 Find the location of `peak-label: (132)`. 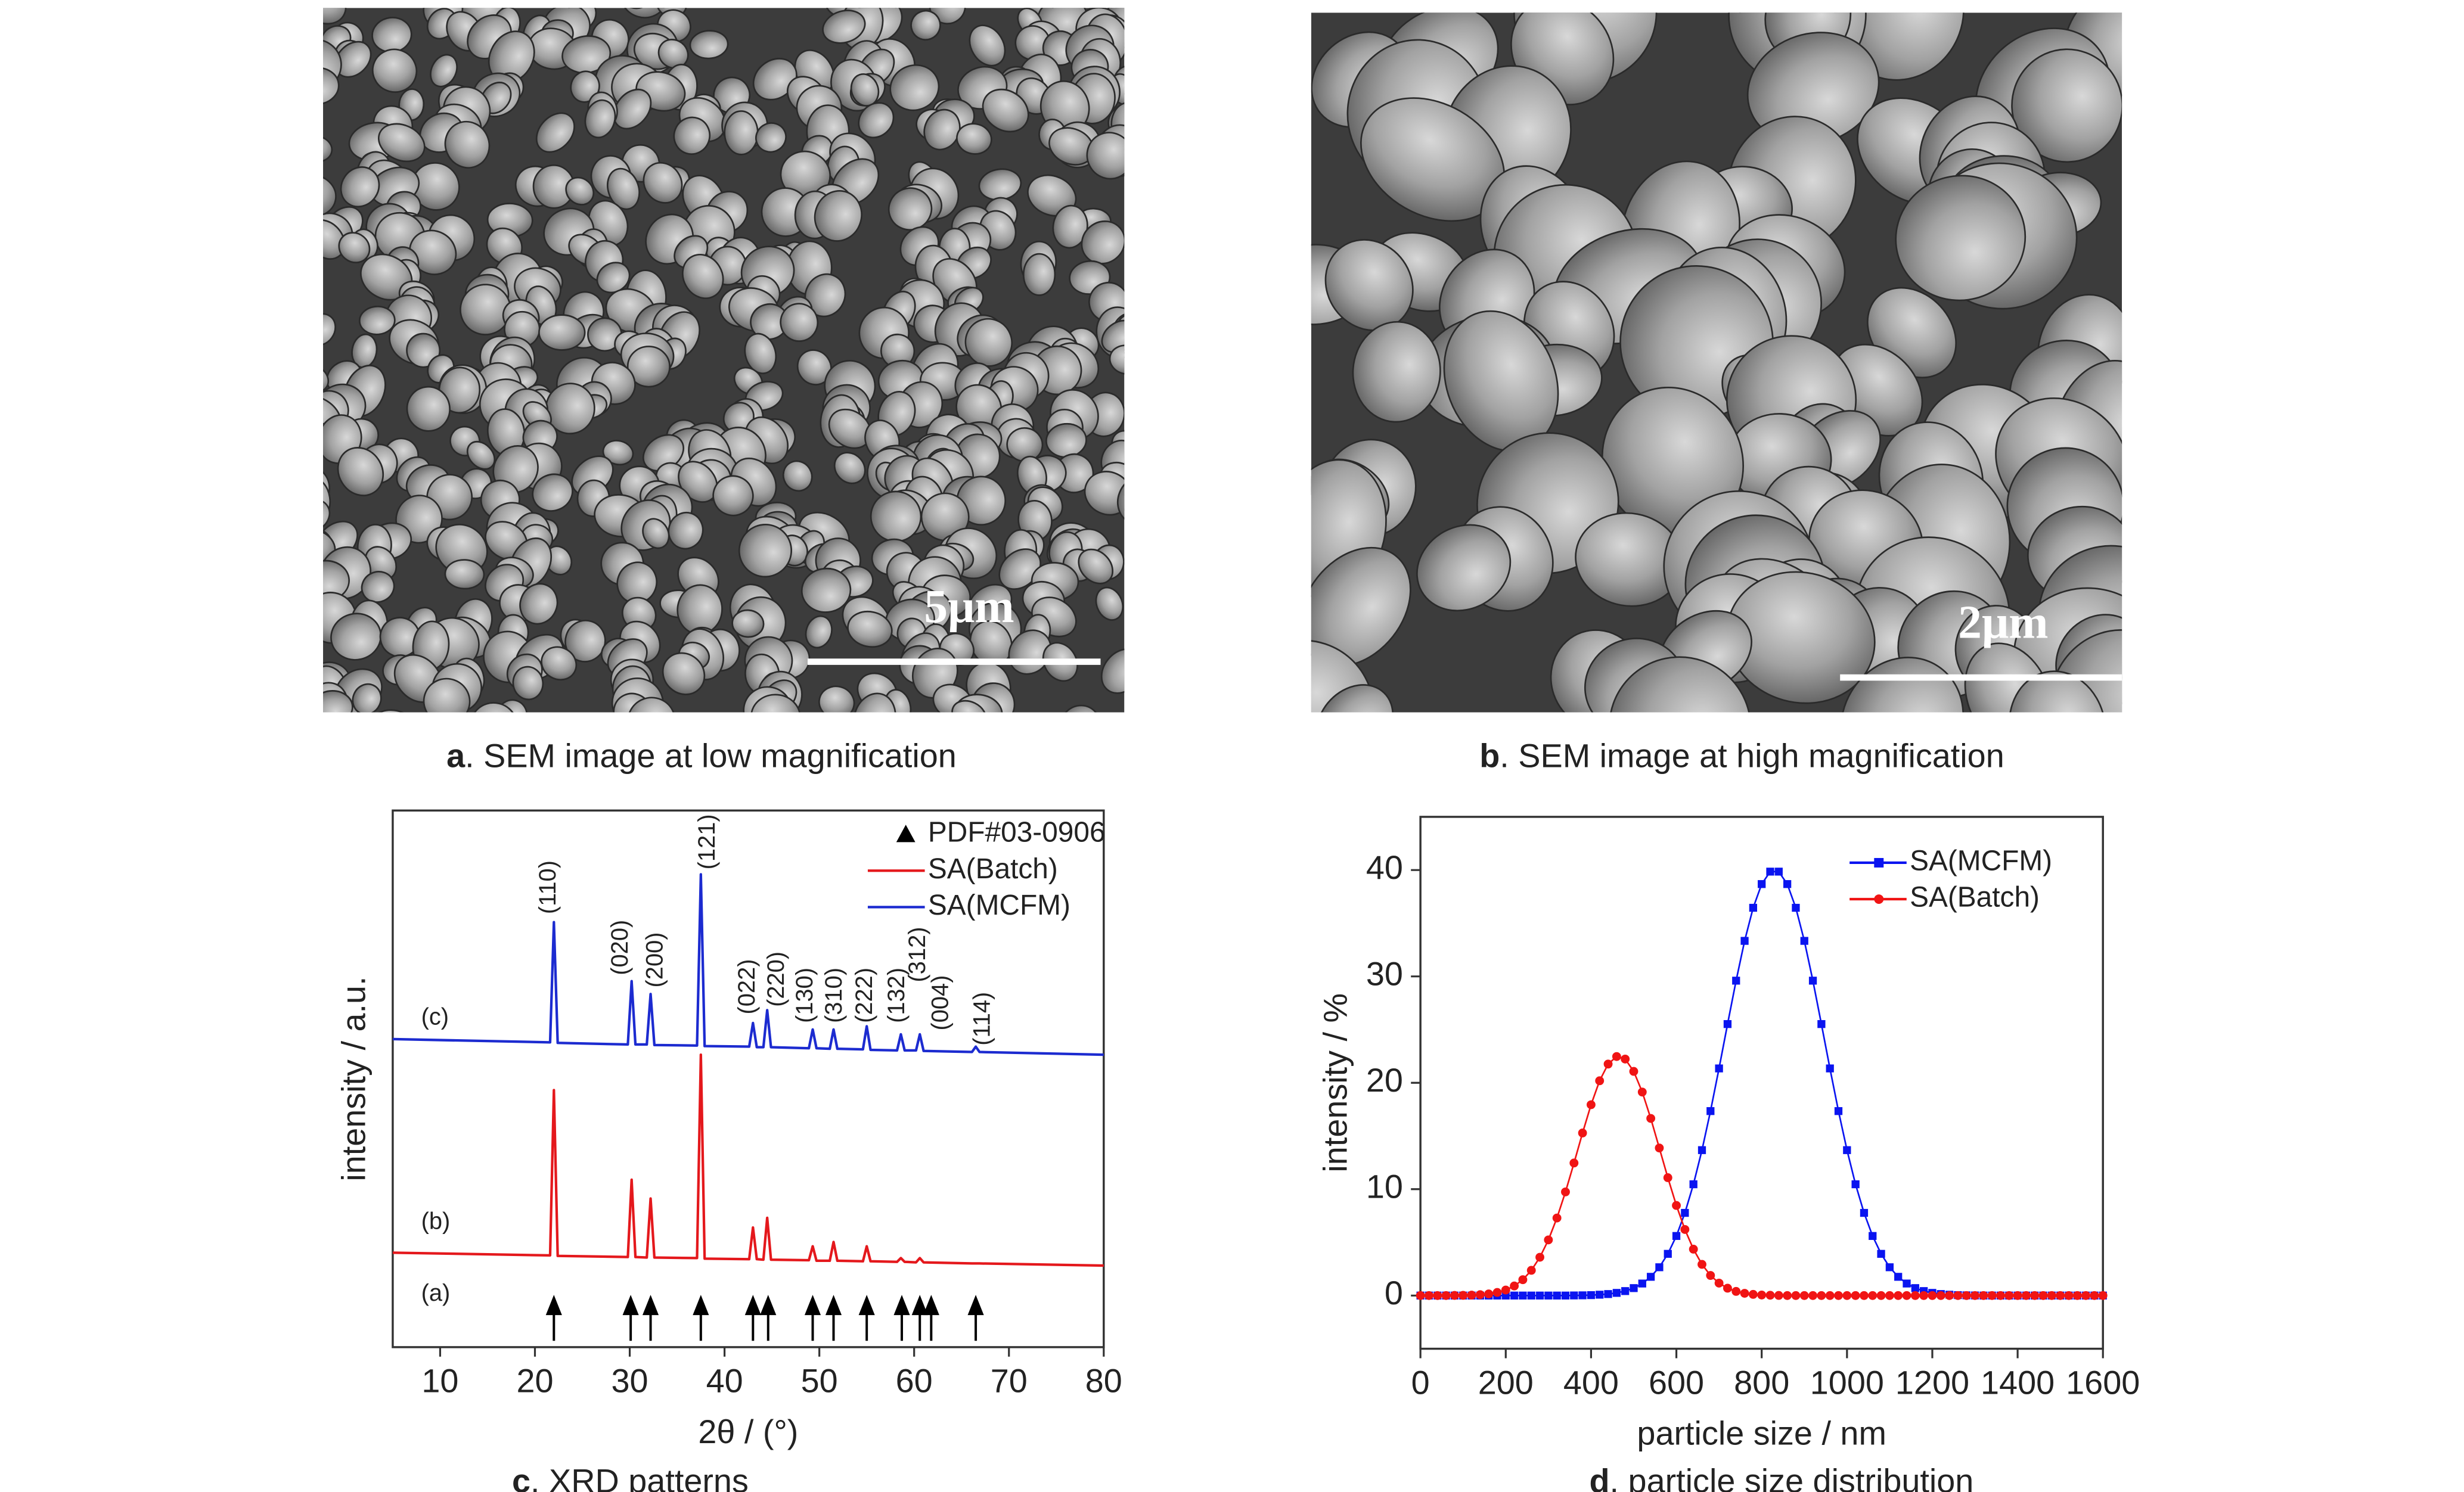

peak-label: (132) is located at coordinates (896, 995).